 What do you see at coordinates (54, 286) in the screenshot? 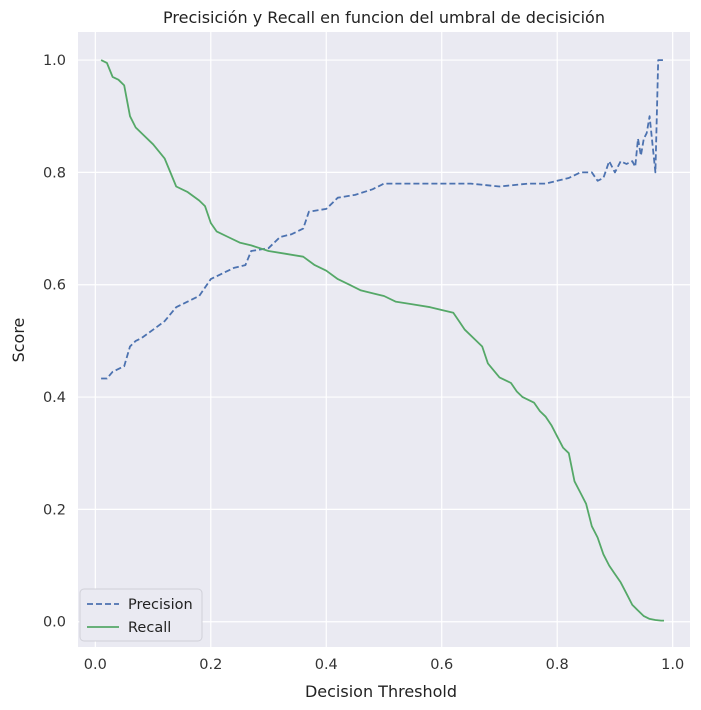
I see `y-tick-label: 0.6` at bounding box center [54, 286].